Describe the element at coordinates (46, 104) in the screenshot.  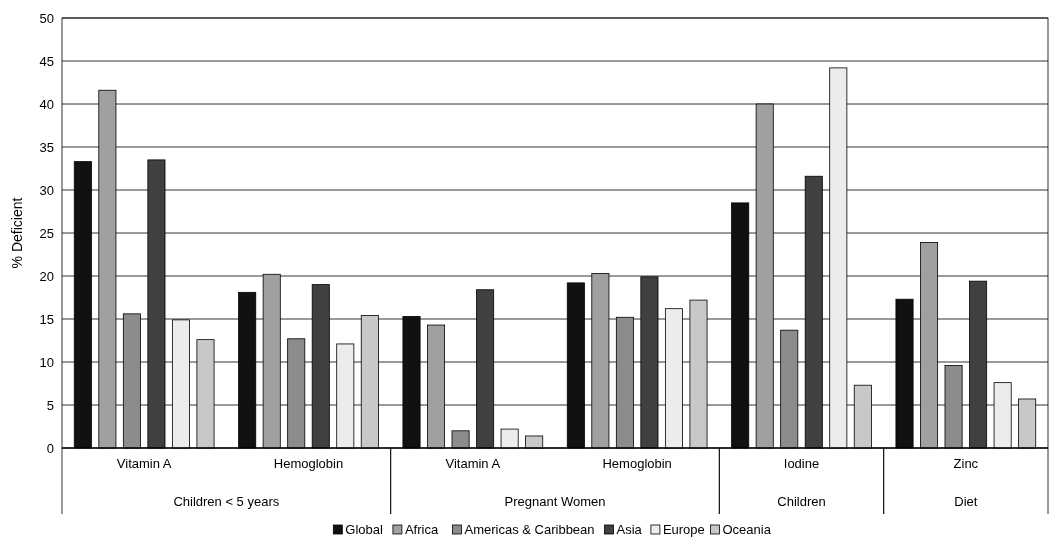
I see `y-tick-label: 40` at that location.